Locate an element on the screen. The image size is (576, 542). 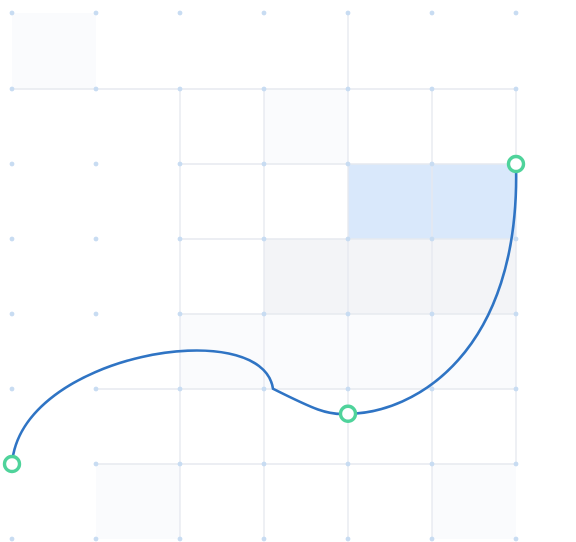
handle-middle-icon is located at coordinates (348, 413).